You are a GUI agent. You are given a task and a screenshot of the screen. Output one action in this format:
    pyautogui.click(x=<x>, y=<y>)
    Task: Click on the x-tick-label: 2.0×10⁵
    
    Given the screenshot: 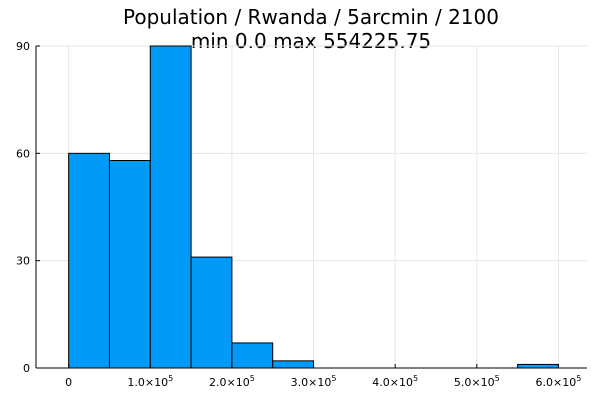 What is the action you would take?
    pyautogui.click(x=232, y=381)
    